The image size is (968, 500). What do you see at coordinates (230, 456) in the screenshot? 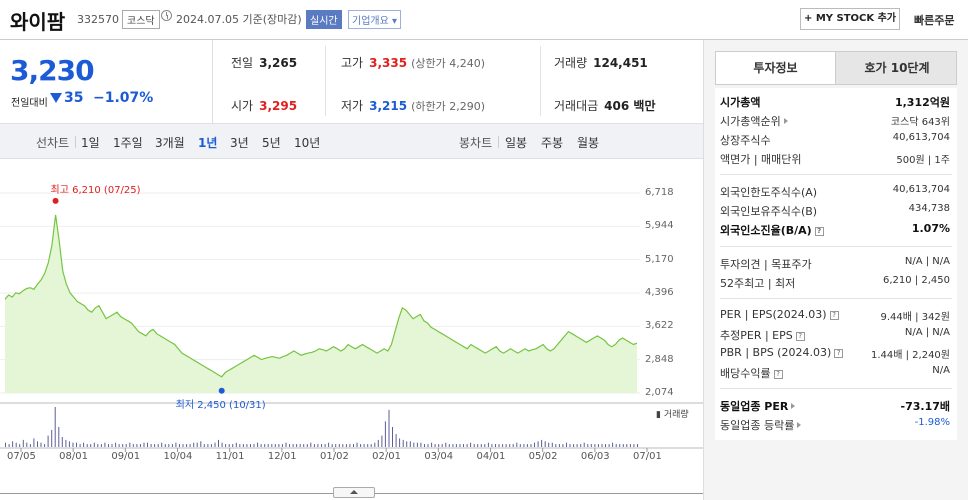
I see `x-tick-label: 11/01` at bounding box center [230, 456].